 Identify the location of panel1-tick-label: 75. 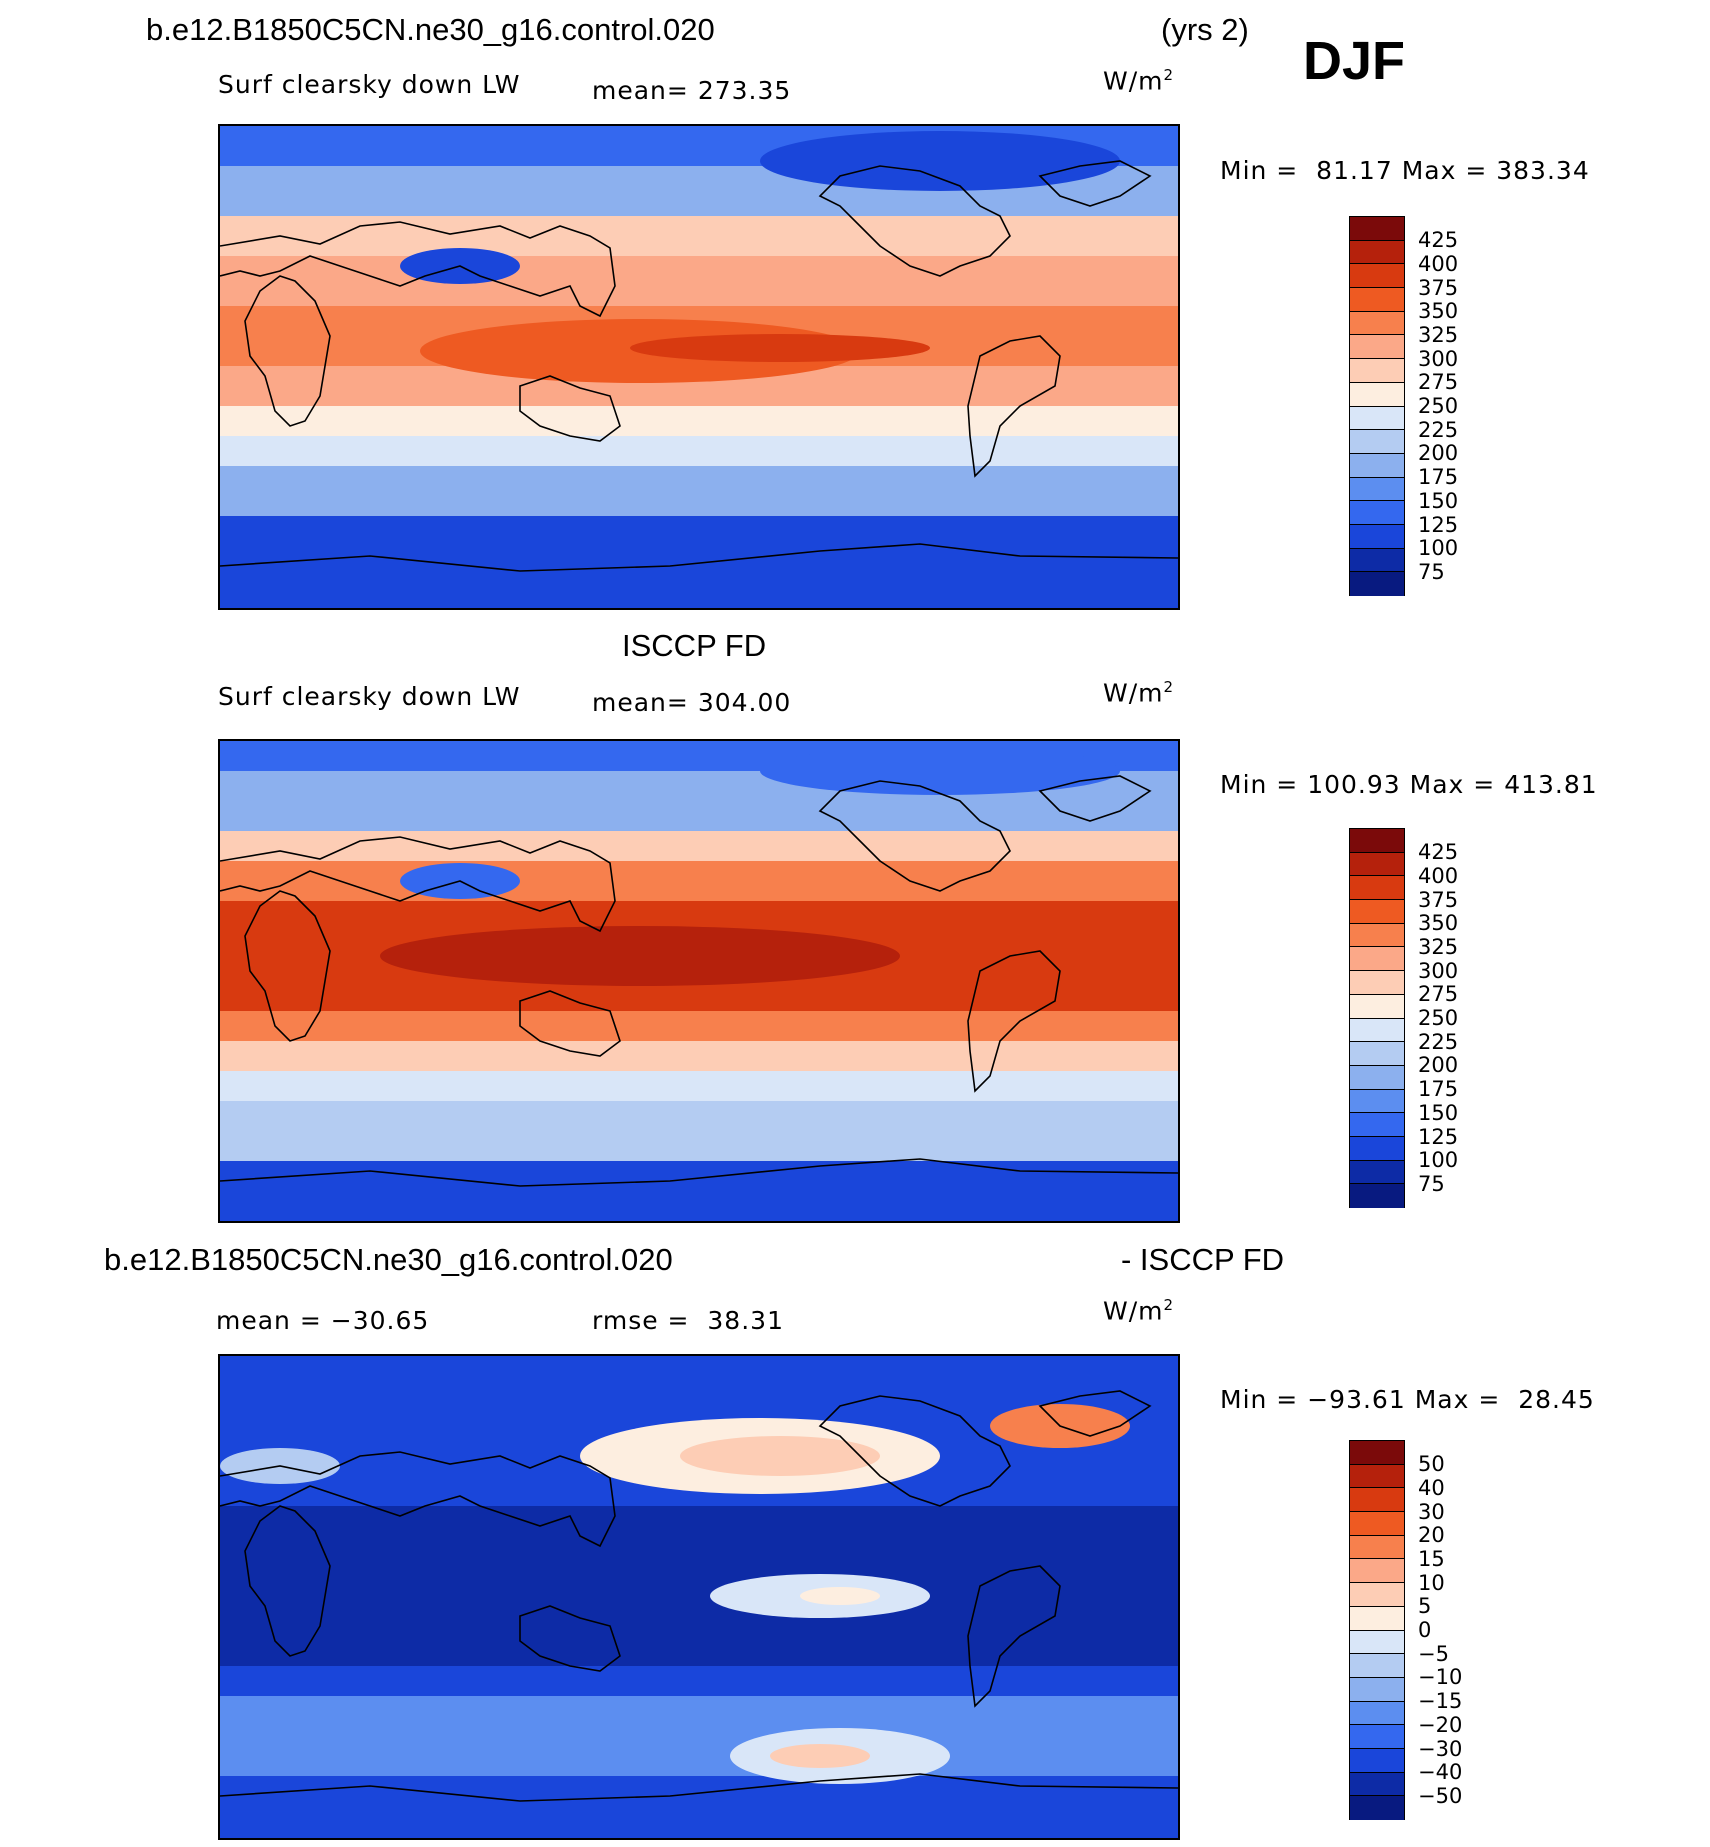
(1431, 572).